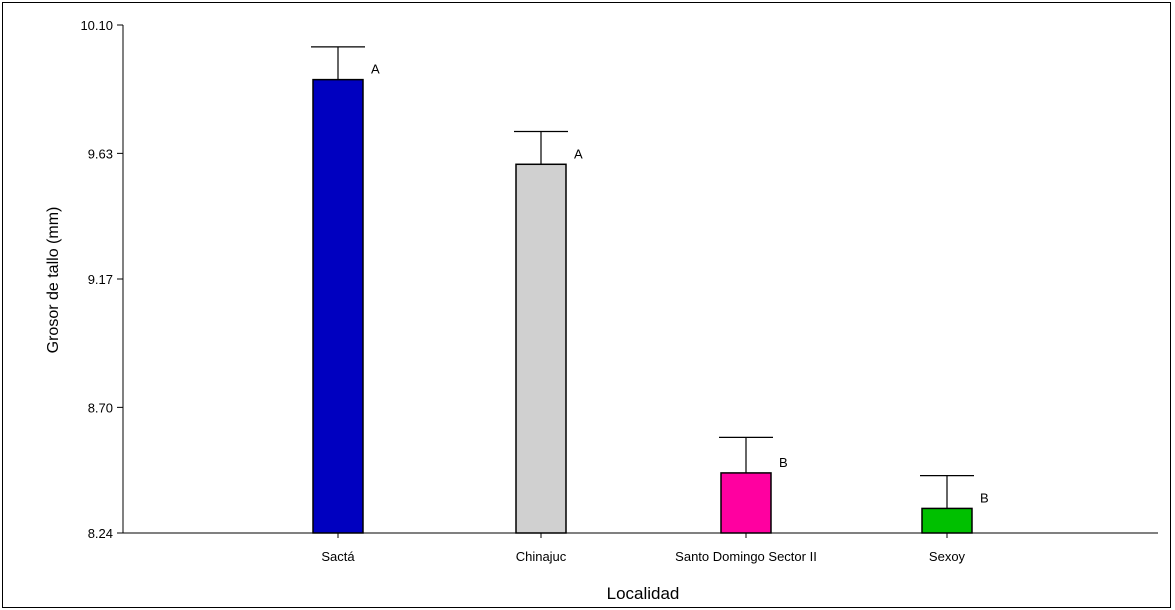  I want to click on y-tick-label: 8.70, so click(100, 407).